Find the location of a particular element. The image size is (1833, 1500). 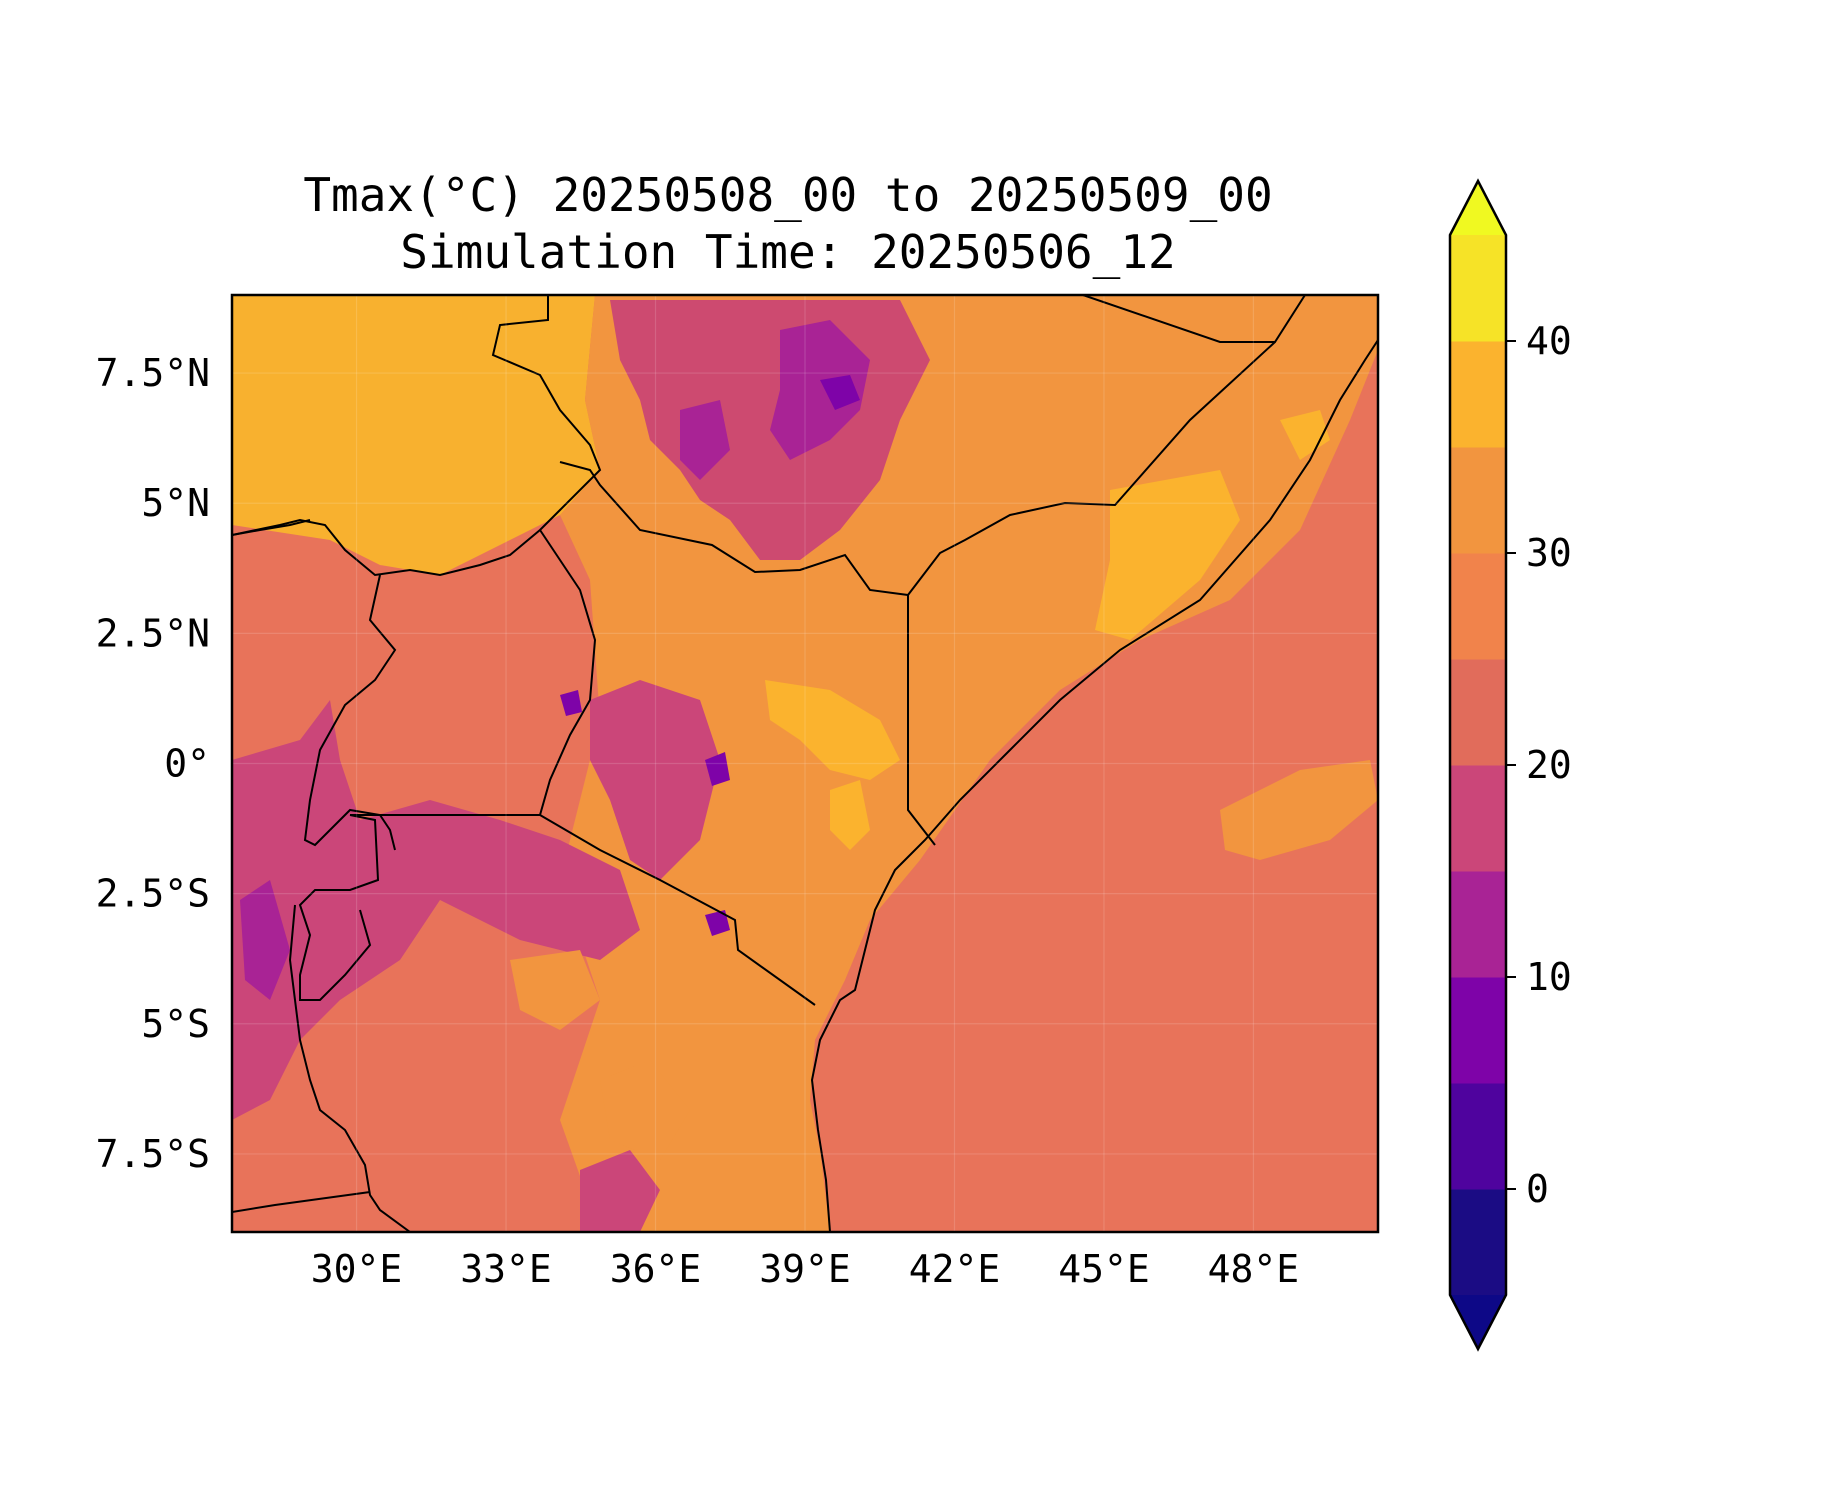

colorbar-tick-label: 30 is located at coordinates (1549, 553).